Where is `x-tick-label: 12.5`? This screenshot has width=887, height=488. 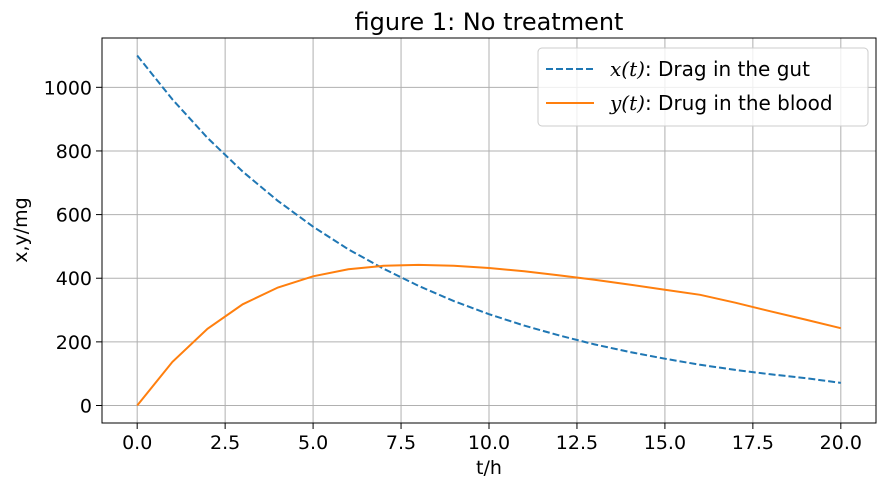
x-tick-label: 12.5 is located at coordinates (577, 443).